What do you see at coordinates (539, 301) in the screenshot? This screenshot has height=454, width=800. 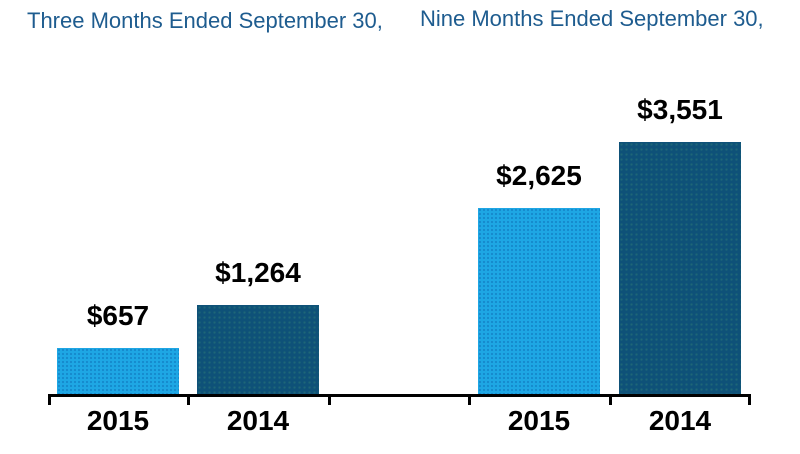 I see `bar-nine-months-2015` at bounding box center [539, 301].